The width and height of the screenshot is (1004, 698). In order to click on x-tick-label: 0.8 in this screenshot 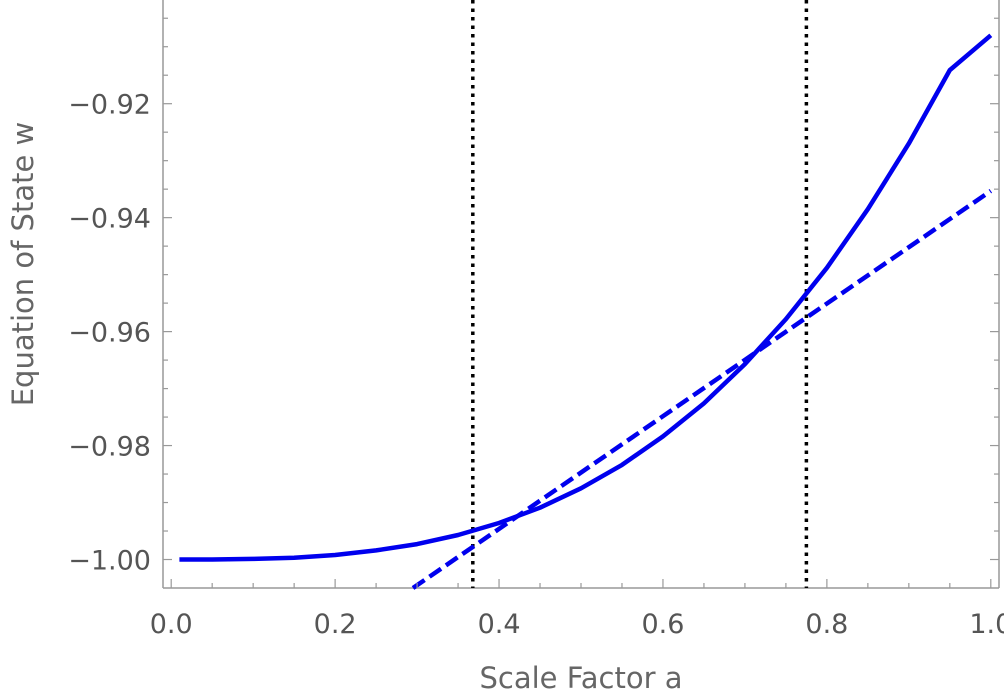, I will do `click(826, 624)`.